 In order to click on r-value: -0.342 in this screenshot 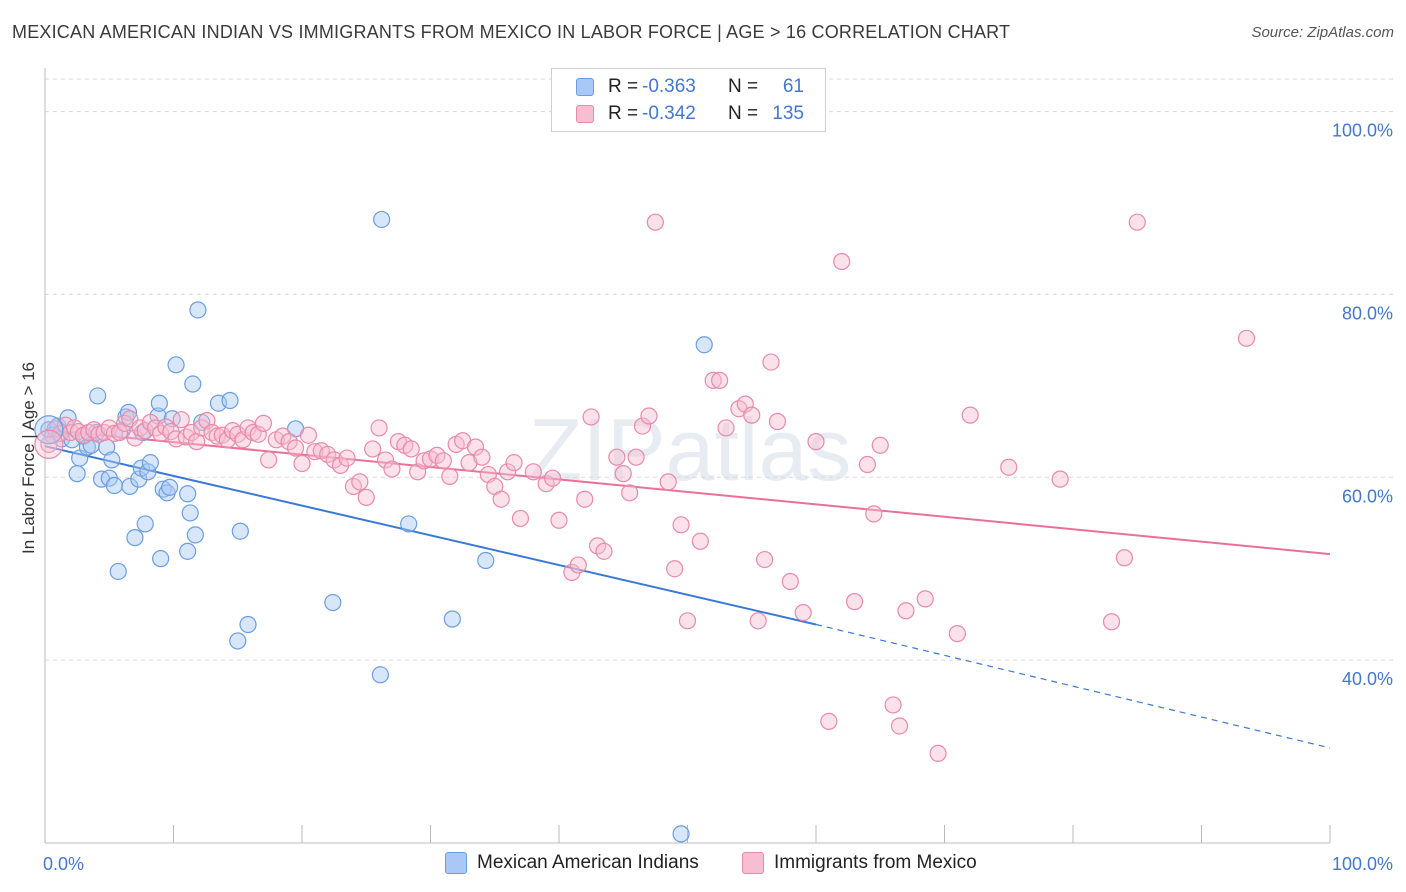, I will do `click(669, 113)`.